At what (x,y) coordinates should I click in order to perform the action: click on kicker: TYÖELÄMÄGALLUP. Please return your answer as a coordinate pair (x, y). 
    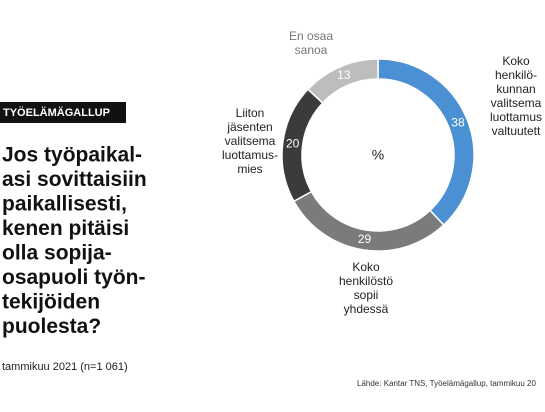
    Looking at the image, I should click on (56, 112).